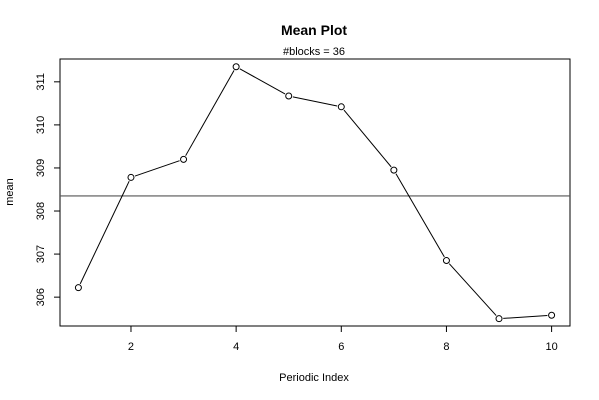 Image resolution: width=599 pixels, height=400 pixels. What do you see at coordinates (341, 347) in the screenshot?
I see `x-tick-label: 6` at bounding box center [341, 347].